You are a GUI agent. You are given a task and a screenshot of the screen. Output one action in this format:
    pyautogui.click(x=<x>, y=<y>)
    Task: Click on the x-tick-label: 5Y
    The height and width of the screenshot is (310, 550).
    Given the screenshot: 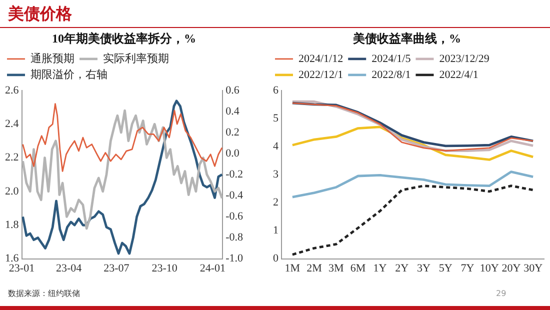 What is the action you would take?
    pyautogui.click(x=445, y=268)
    